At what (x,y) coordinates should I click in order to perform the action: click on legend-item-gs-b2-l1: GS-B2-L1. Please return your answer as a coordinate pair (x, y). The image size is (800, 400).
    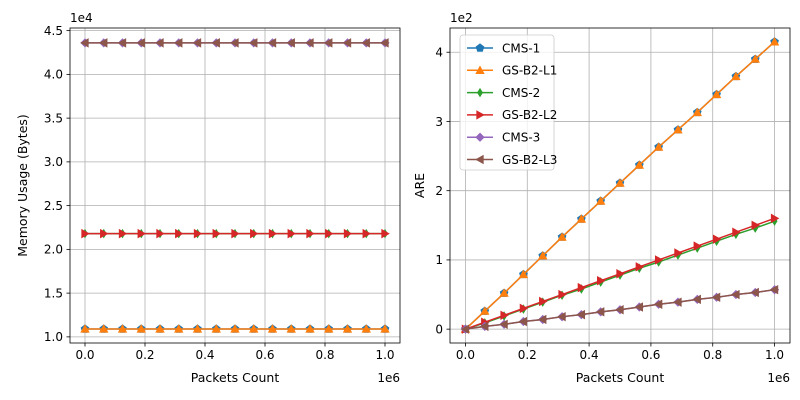
    Looking at the image, I should click on (512, 71).